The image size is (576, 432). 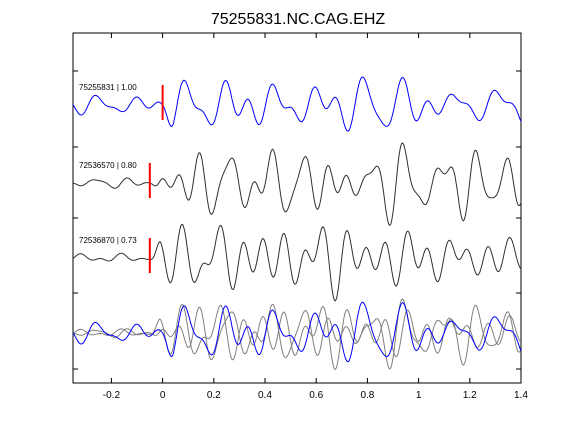 What do you see at coordinates (298, 19) in the screenshot?
I see `chart-title: 75255831.NC.CAG.EHZ` at bounding box center [298, 19].